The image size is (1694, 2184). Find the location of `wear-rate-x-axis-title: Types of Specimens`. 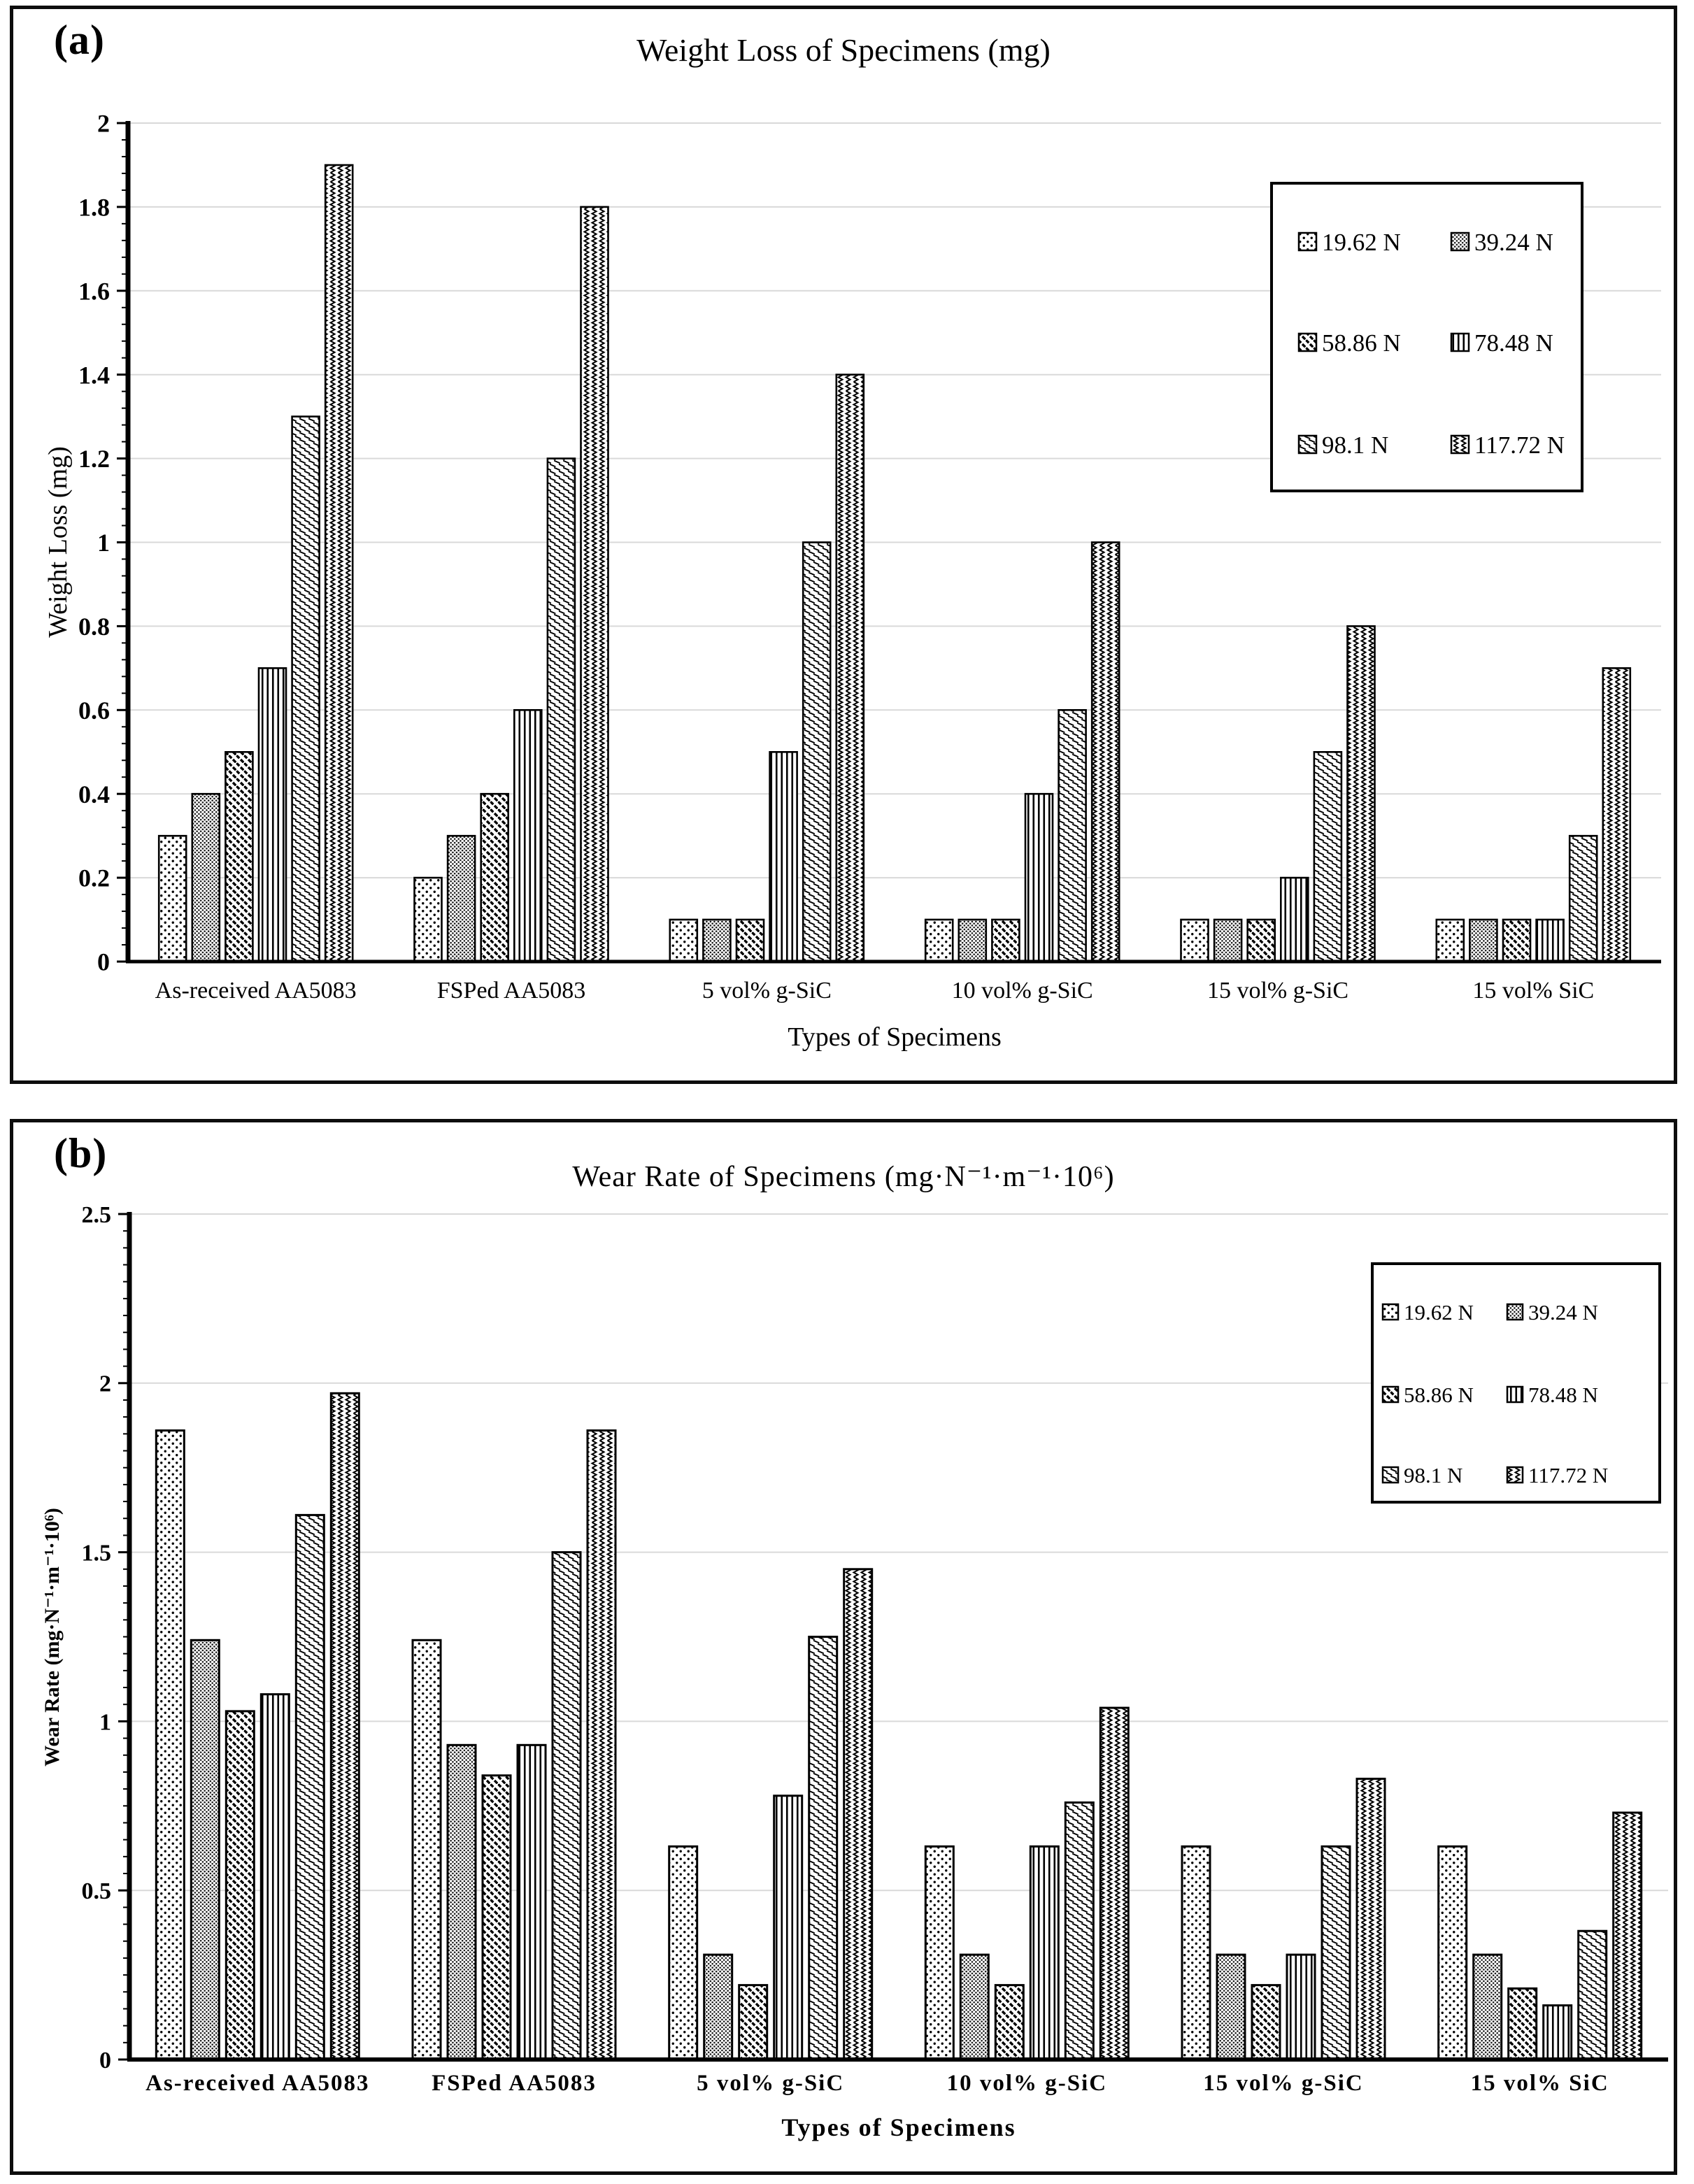

wear-rate-x-axis-title: Types of Specimens is located at coordinates (899, 2127).